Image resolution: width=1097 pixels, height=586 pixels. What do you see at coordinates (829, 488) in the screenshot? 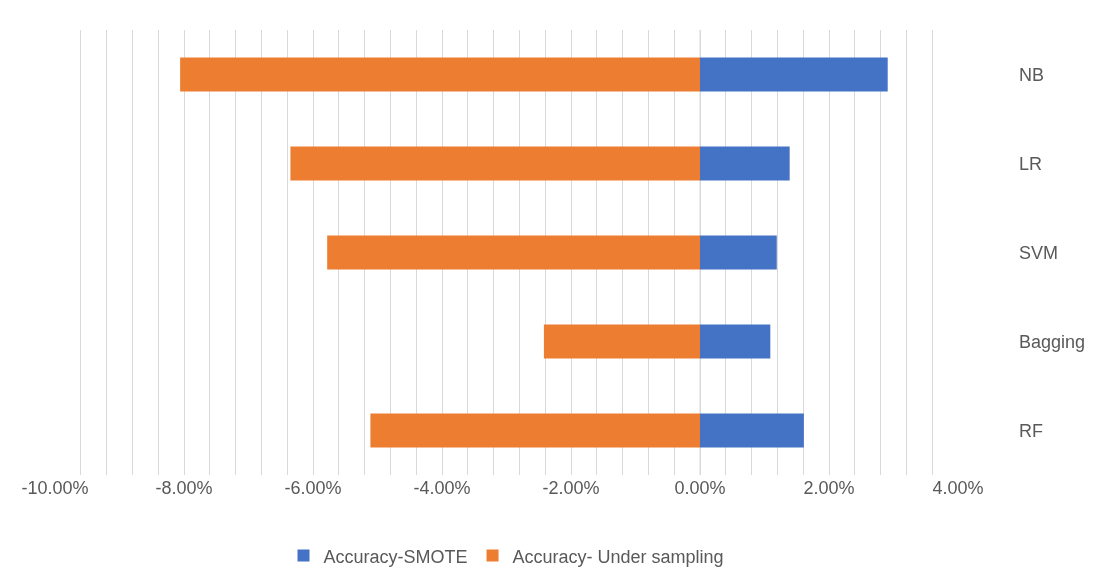
I see `x-tick-label: 2.00%` at bounding box center [829, 488].